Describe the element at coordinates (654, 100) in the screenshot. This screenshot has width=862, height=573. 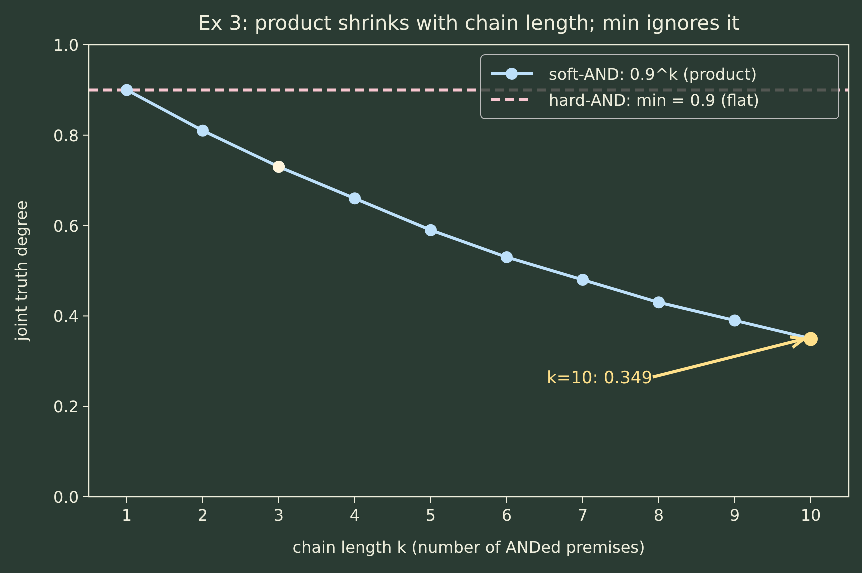
I see `ref-line-label: hard-AND: min = 0.9 (flat)` at that location.